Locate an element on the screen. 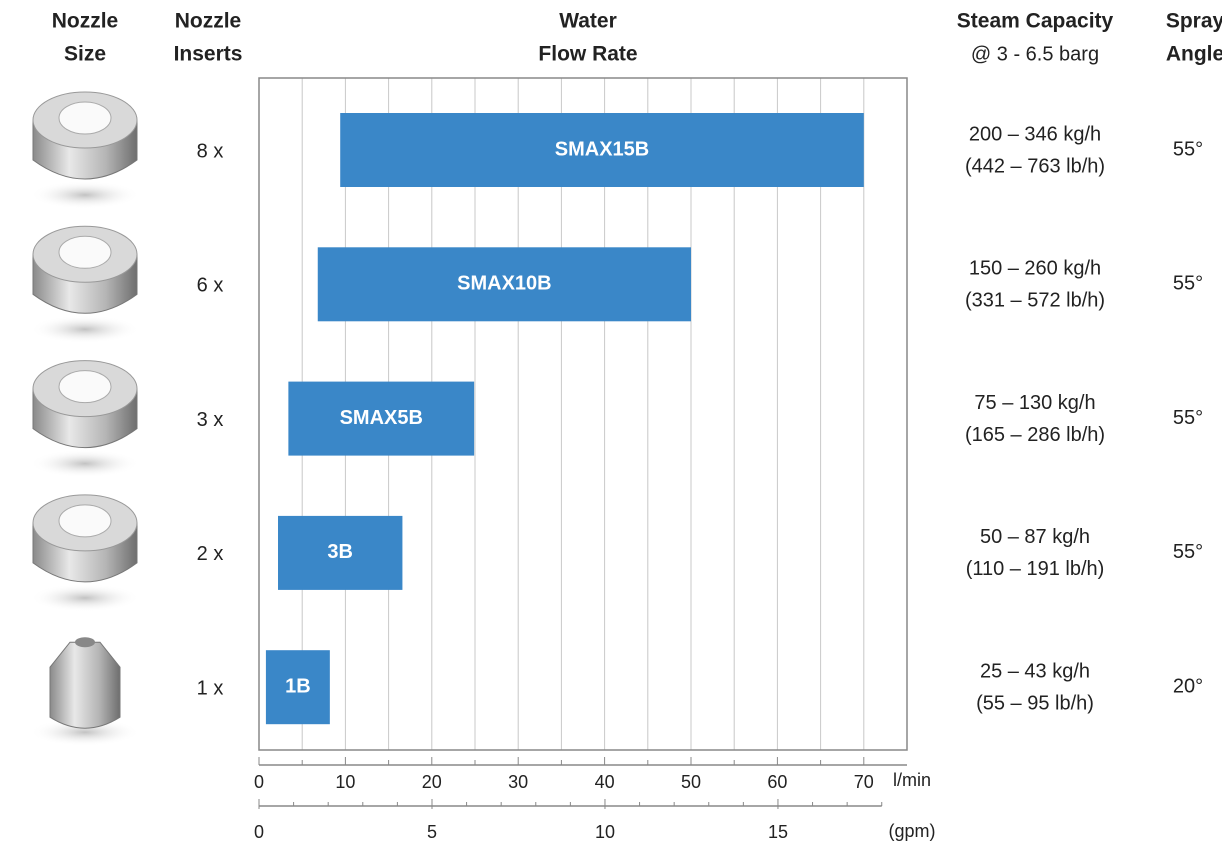 The image size is (1222, 855). x-tick-label: 70 is located at coordinates (864, 782).